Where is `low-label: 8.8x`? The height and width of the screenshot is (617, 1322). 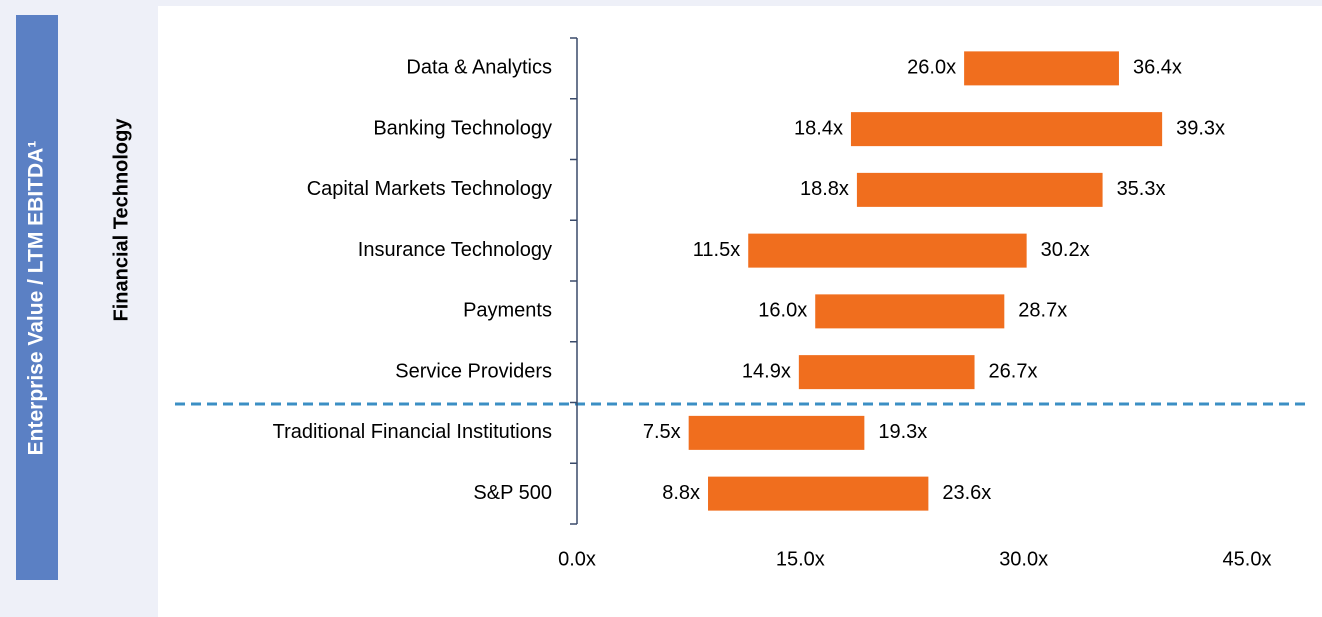 low-label: 8.8x is located at coordinates (681, 493).